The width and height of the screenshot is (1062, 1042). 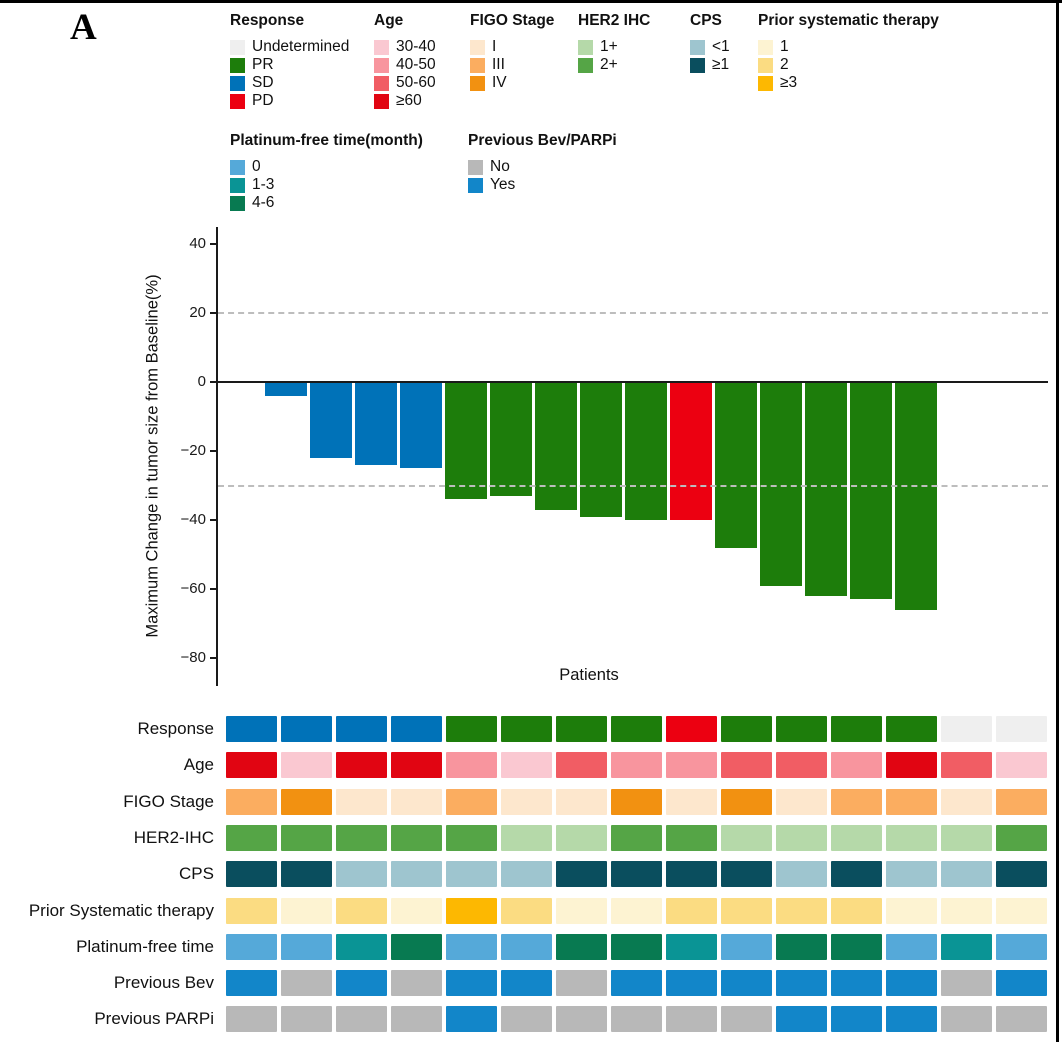 What do you see at coordinates (609, 64) in the screenshot?
I see `legend-item-label: 2+` at bounding box center [609, 64].